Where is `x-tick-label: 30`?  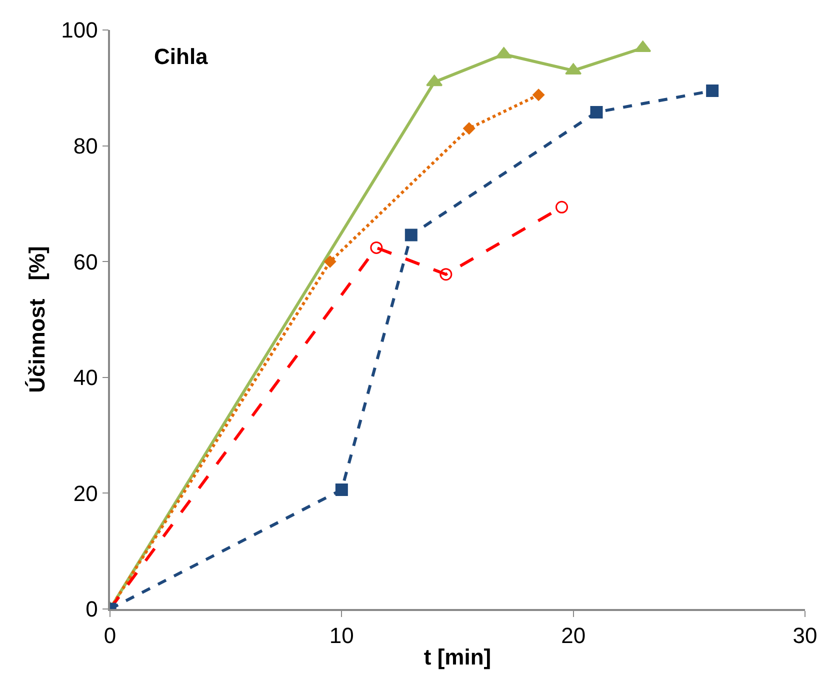
x-tick-label: 30 is located at coordinates (805, 635).